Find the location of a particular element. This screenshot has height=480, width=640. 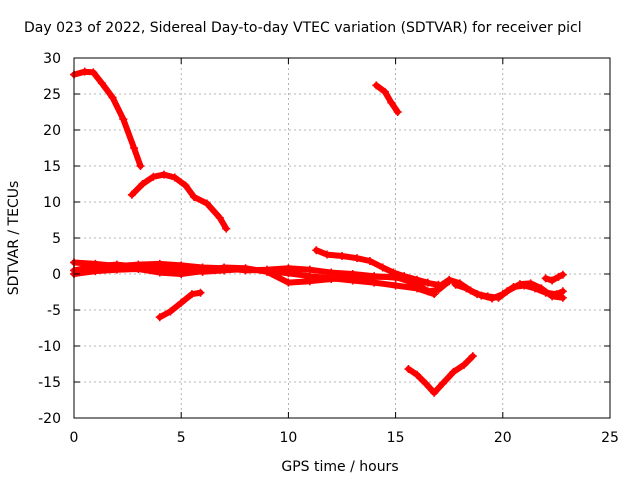

y-tick-label: -15 is located at coordinates (49, 383).